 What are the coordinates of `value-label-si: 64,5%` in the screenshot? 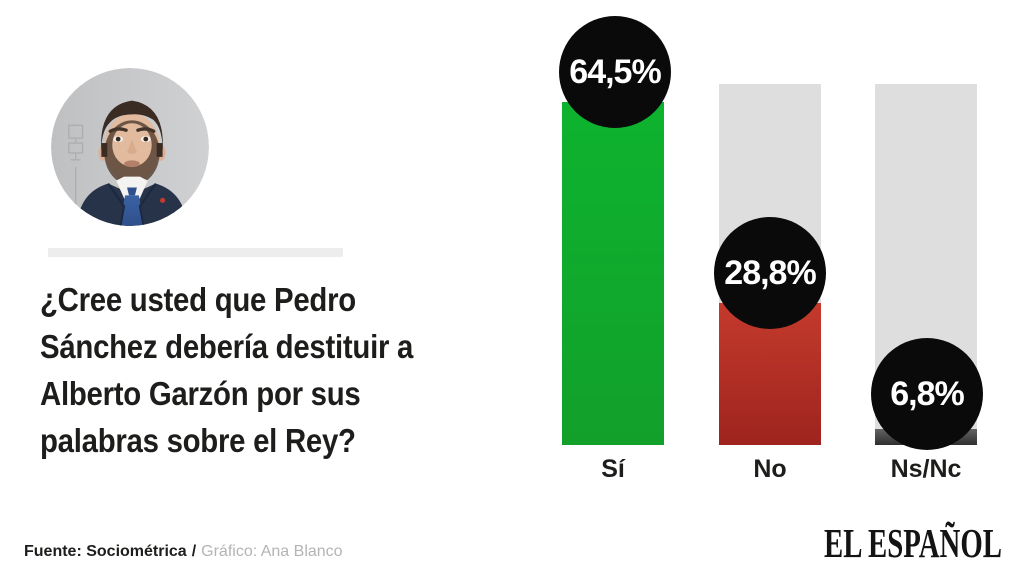 It's located at (615, 71).